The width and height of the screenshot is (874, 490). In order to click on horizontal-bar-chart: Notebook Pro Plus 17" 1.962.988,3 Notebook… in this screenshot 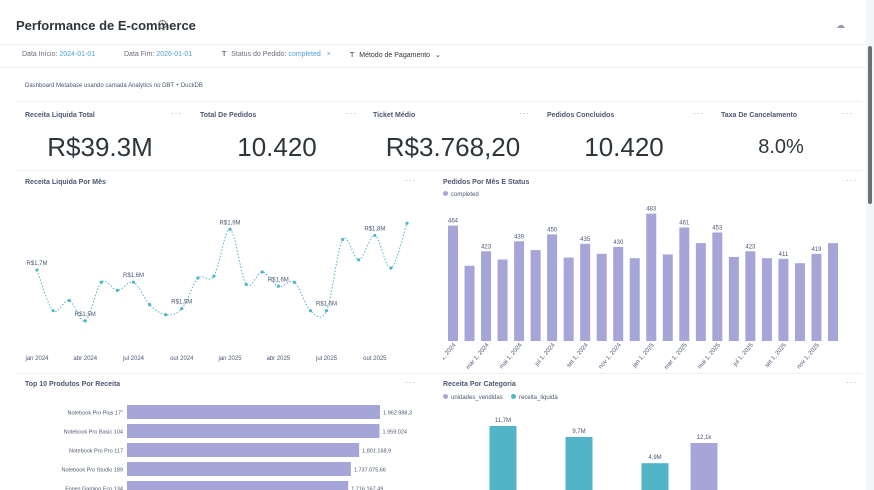, I will do `click(237, 447)`.